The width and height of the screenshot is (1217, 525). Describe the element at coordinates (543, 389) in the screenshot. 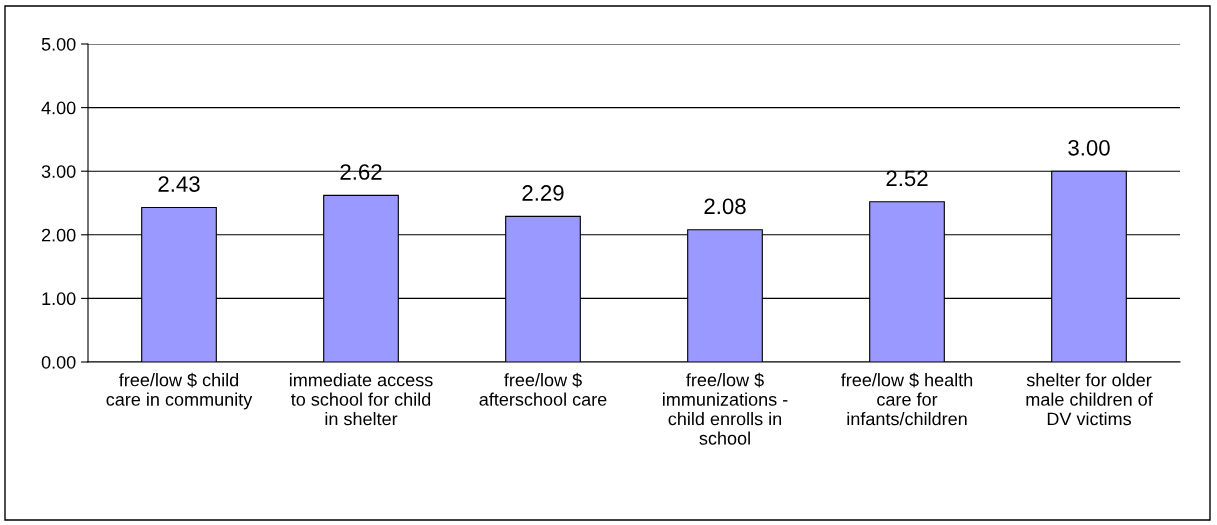

I see `x-tick-label: free/low $ afterschool care` at that location.